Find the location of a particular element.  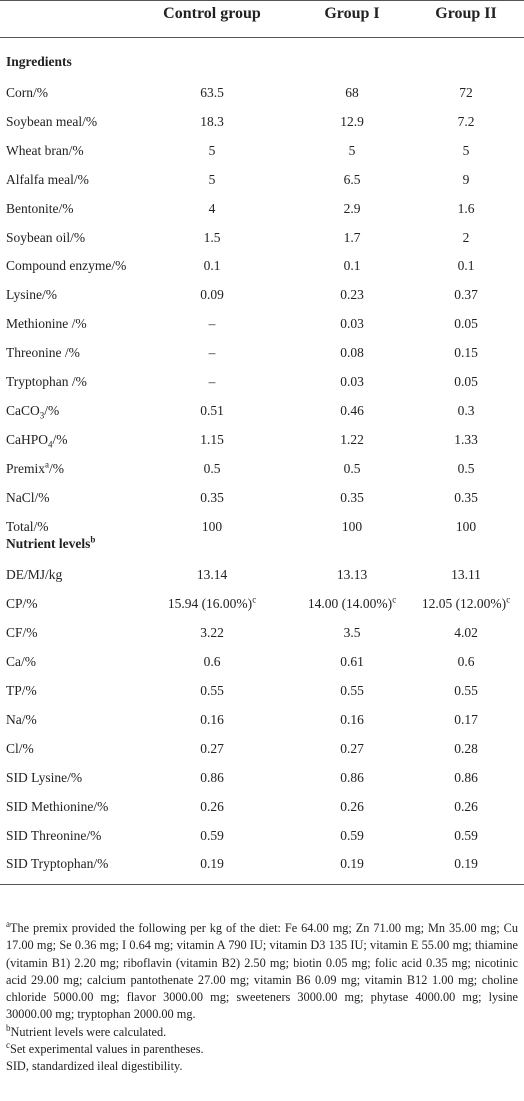

cell-value: 0.3 is located at coordinates (466, 410).